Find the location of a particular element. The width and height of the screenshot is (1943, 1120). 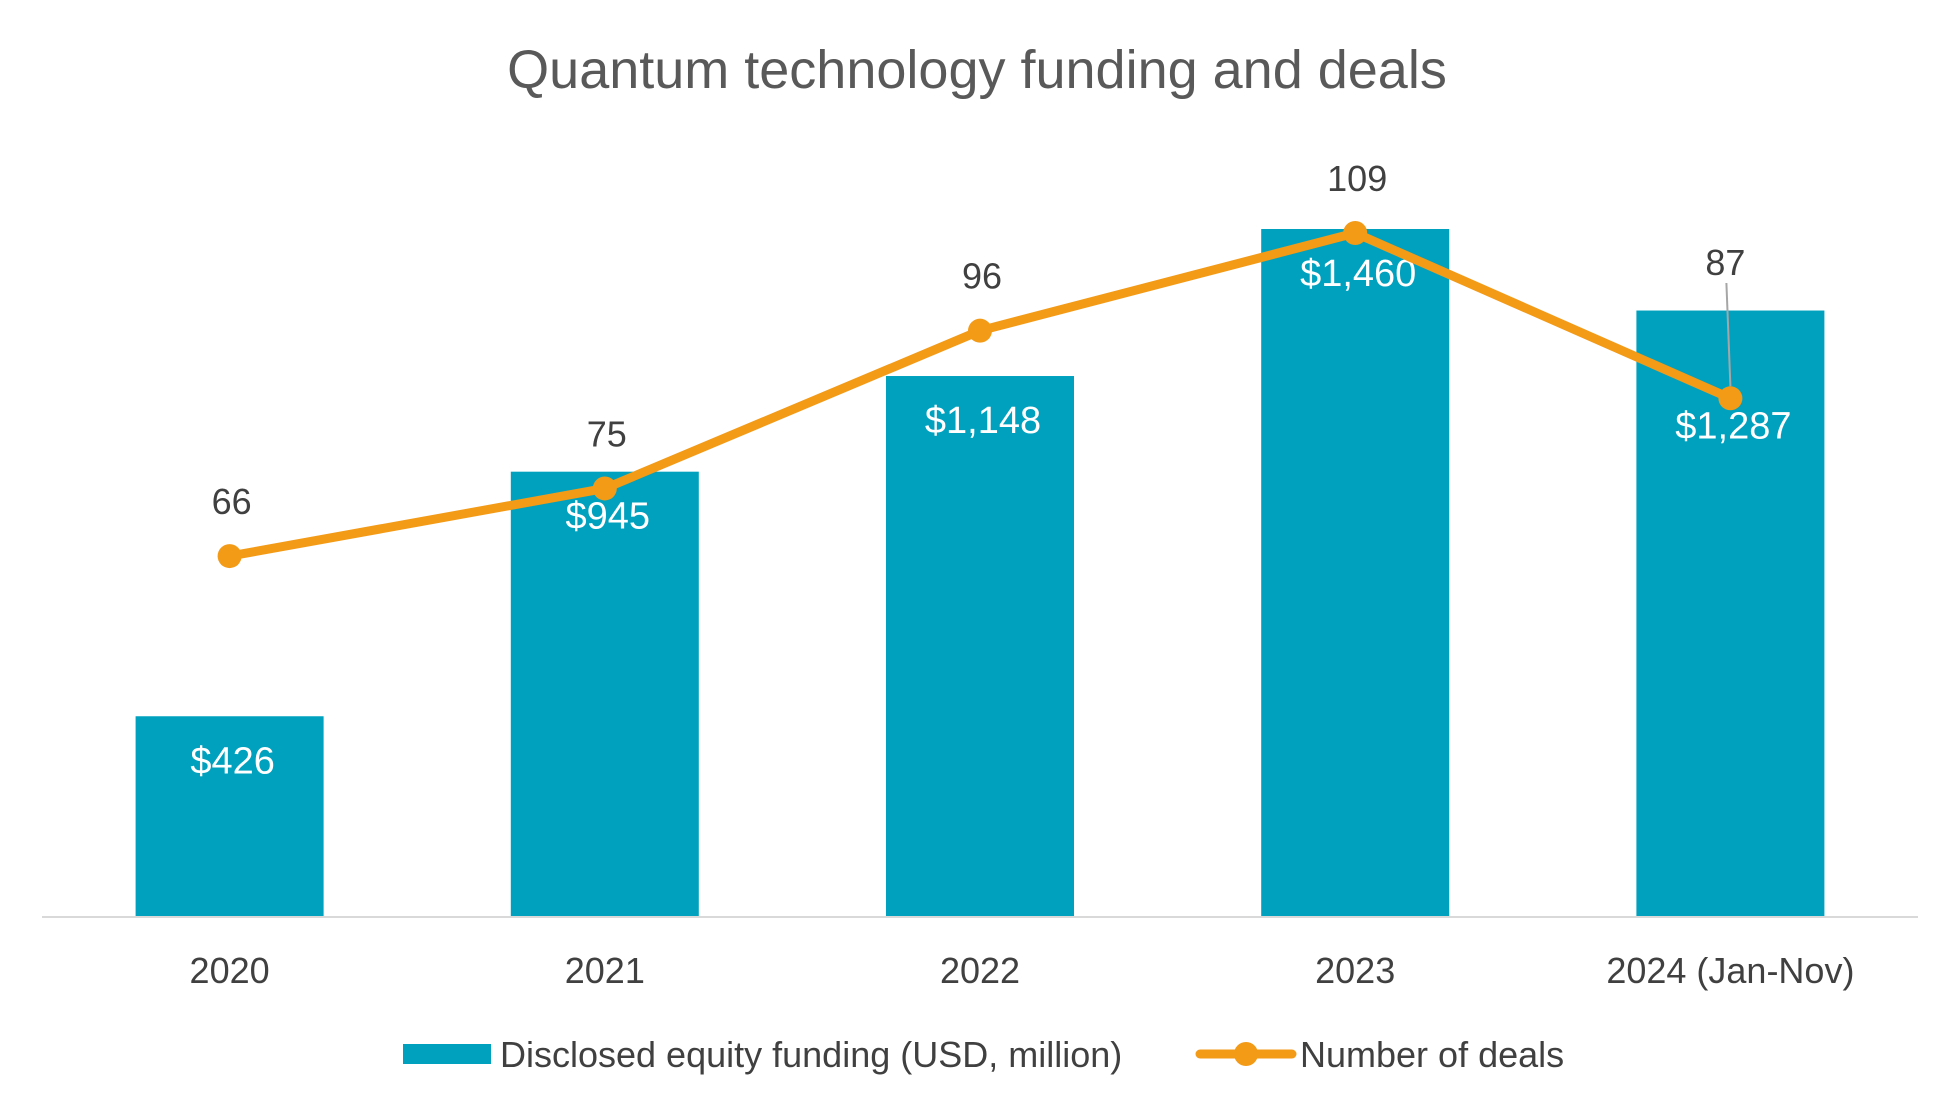

point-label-deals-4: 87 is located at coordinates (1725, 262).